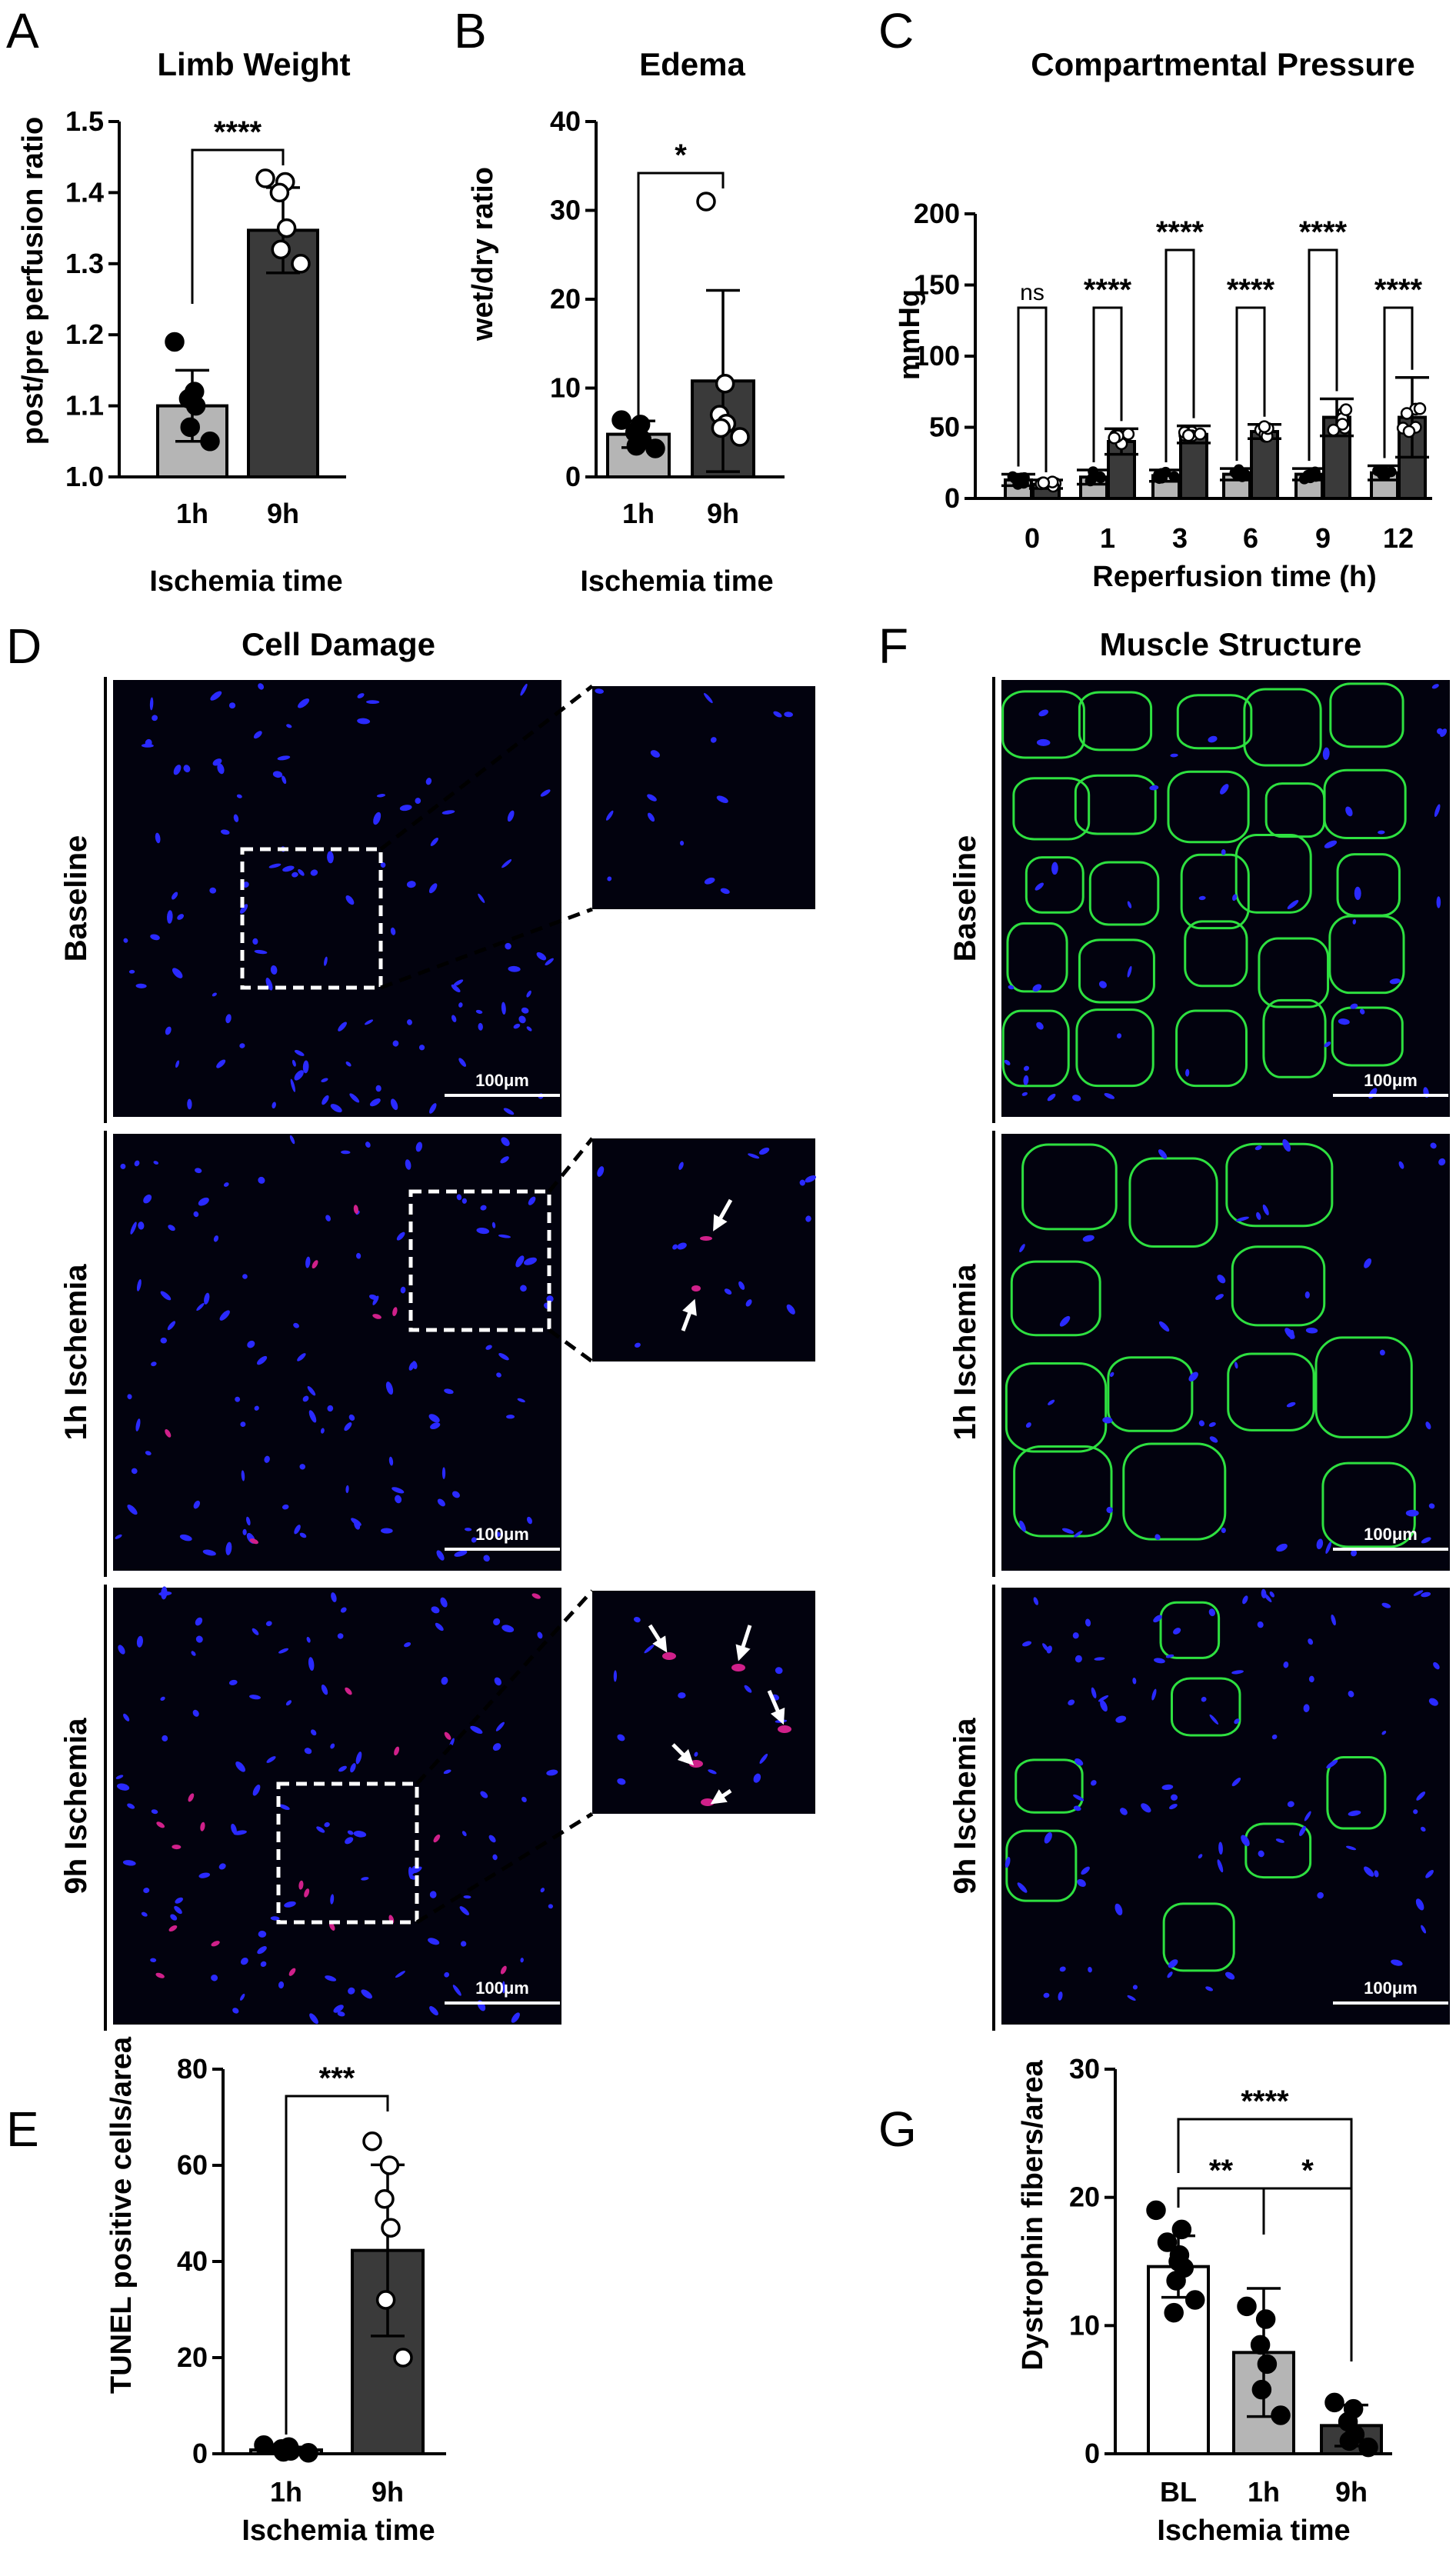  I want to click on data-point-e, so click(389, 2165).